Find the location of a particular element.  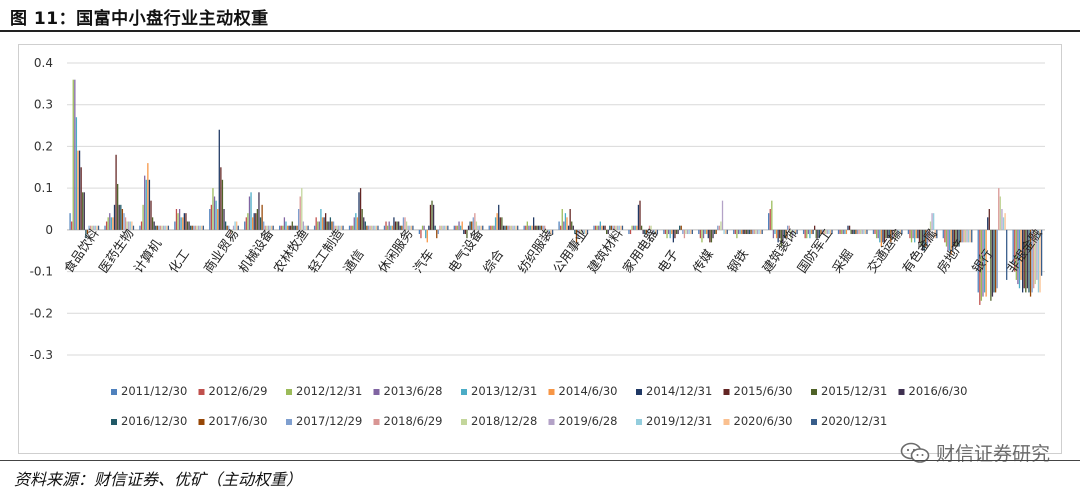

y-tick-label: 0.1 is located at coordinates (43, 188).